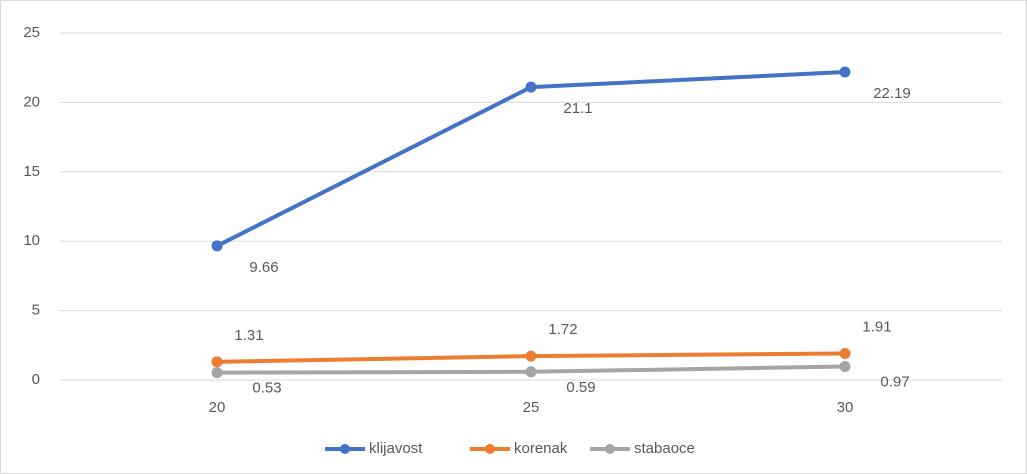 This screenshot has height=474, width=1027. I want to click on x-tick-label: 25, so click(531, 407).